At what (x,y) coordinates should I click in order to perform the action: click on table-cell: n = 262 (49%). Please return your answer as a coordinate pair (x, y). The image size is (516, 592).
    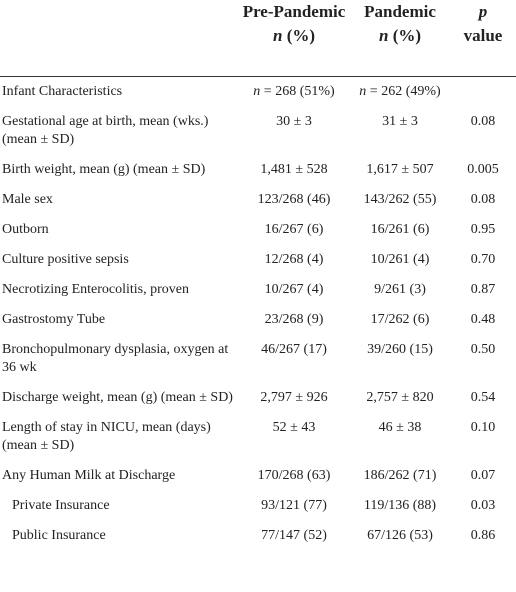
    Looking at the image, I should click on (400, 92).